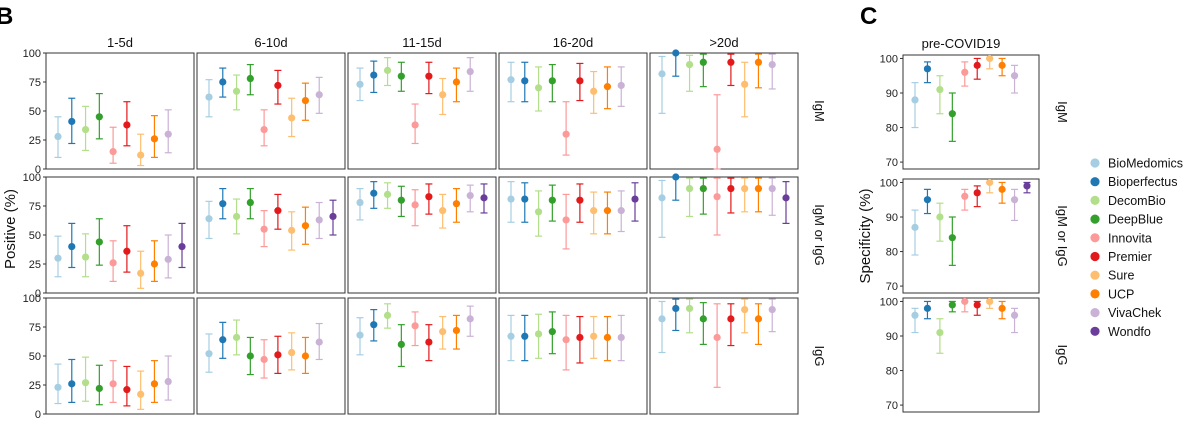 This screenshot has width=1200, height=429. Describe the element at coordinates (717, 337) in the screenshot. I see `panel-b-igg-20d-innovita-point` at that location.